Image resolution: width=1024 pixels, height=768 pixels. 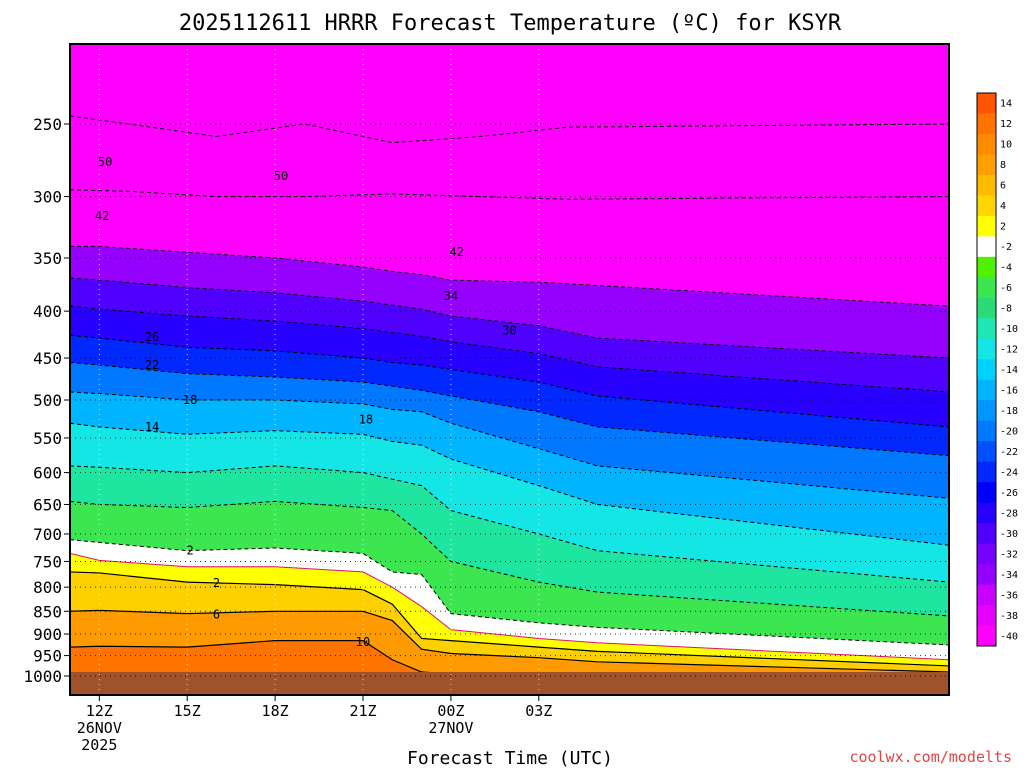 What do you see at coordinates (187, 711) in the screenshot?
I see `x-tick-label: 15Z` at bounding box center [187, 711].